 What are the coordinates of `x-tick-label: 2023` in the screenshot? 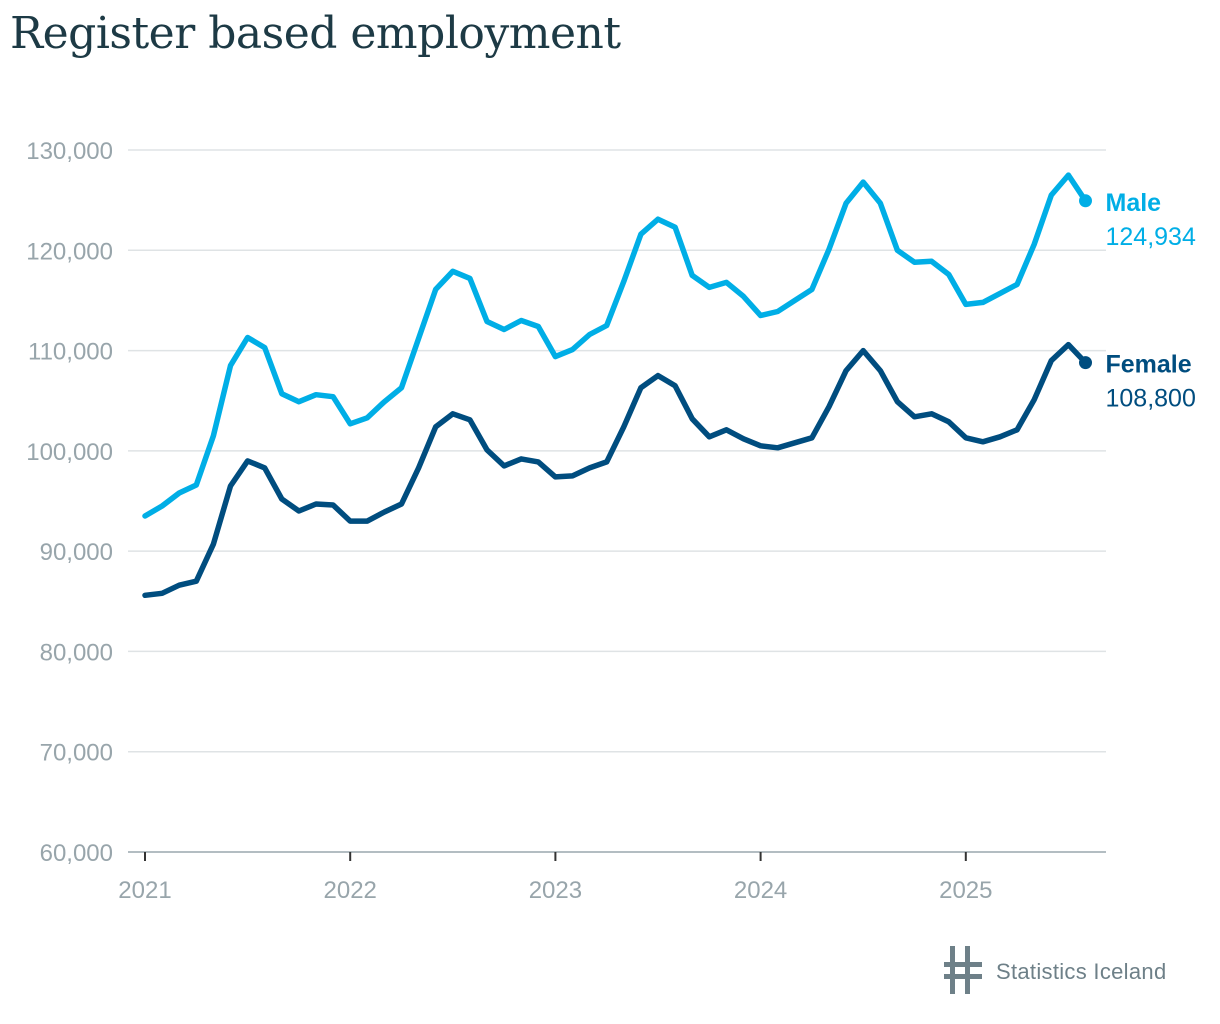 It's located at (555, 890).